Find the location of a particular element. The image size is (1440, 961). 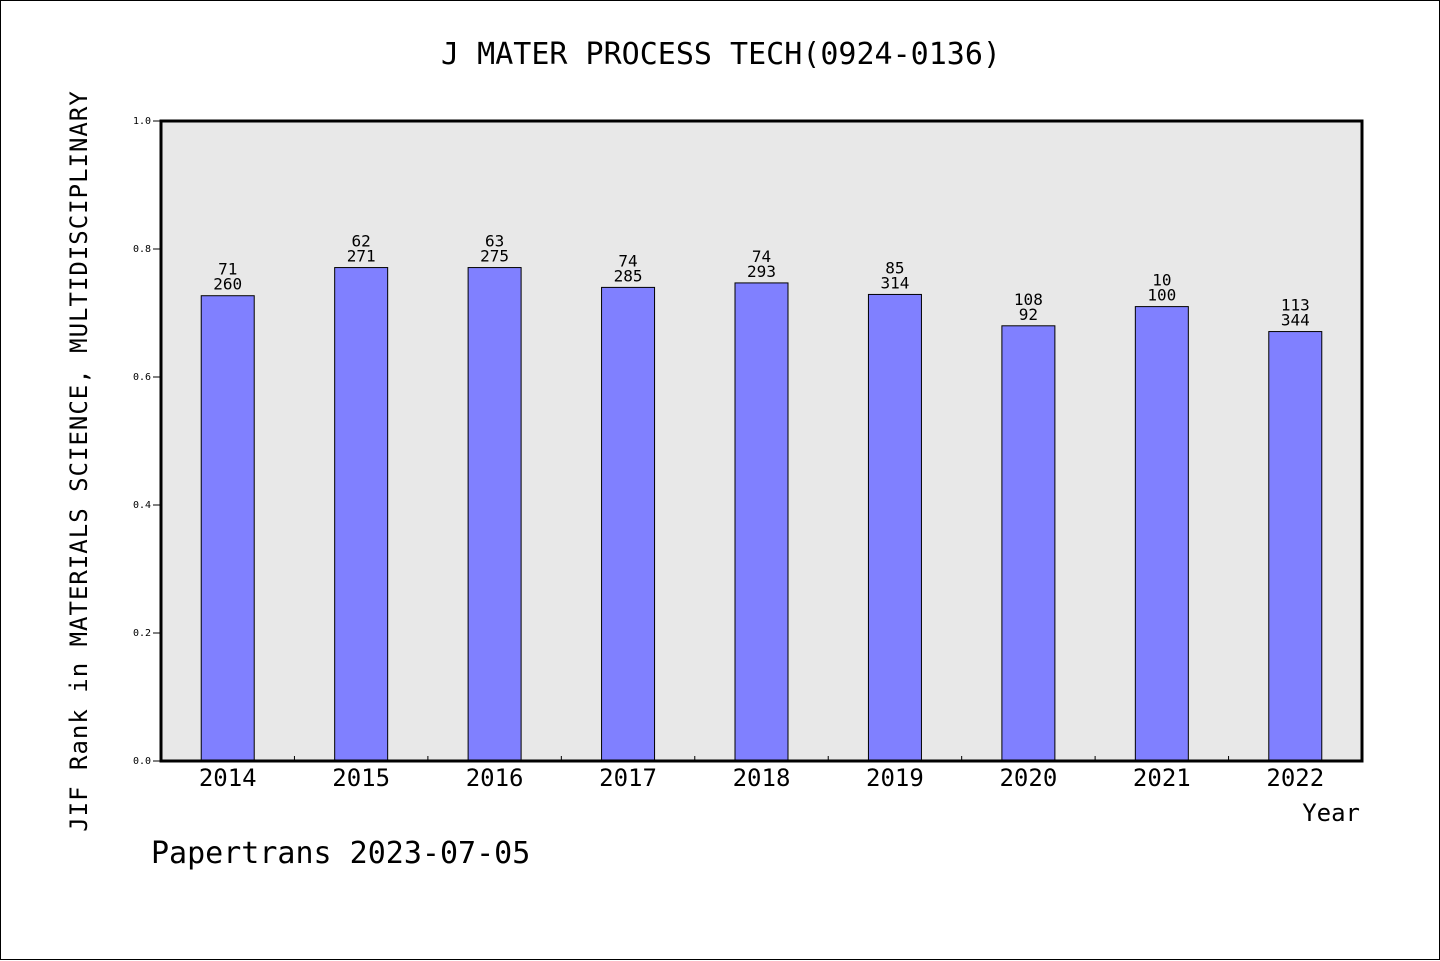

label-top-2021: 10 is located at coordinates (1161, 280).